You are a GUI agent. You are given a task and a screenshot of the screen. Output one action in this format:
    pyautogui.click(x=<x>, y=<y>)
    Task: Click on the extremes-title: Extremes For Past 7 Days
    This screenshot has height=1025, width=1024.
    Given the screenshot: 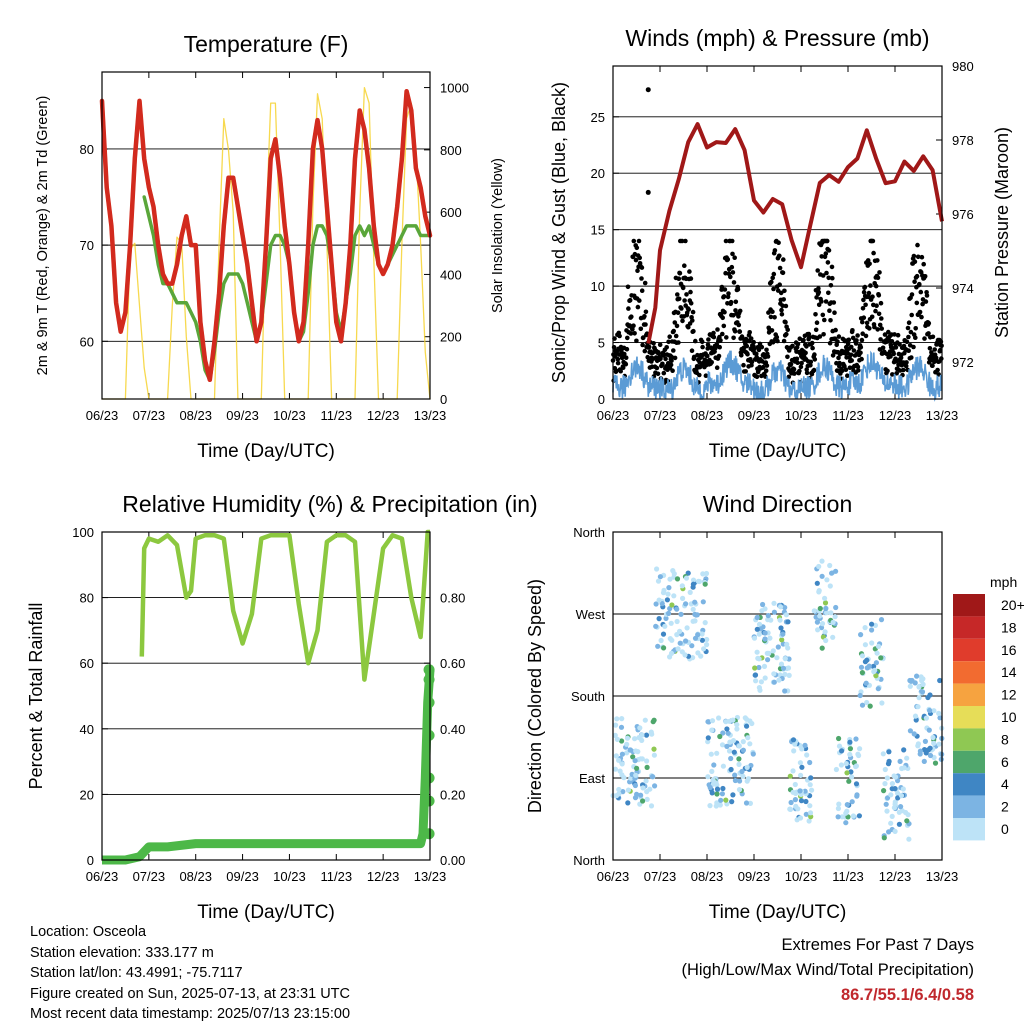 What is the action you would take?
    pyautogui.click(x=877, y=945)
    